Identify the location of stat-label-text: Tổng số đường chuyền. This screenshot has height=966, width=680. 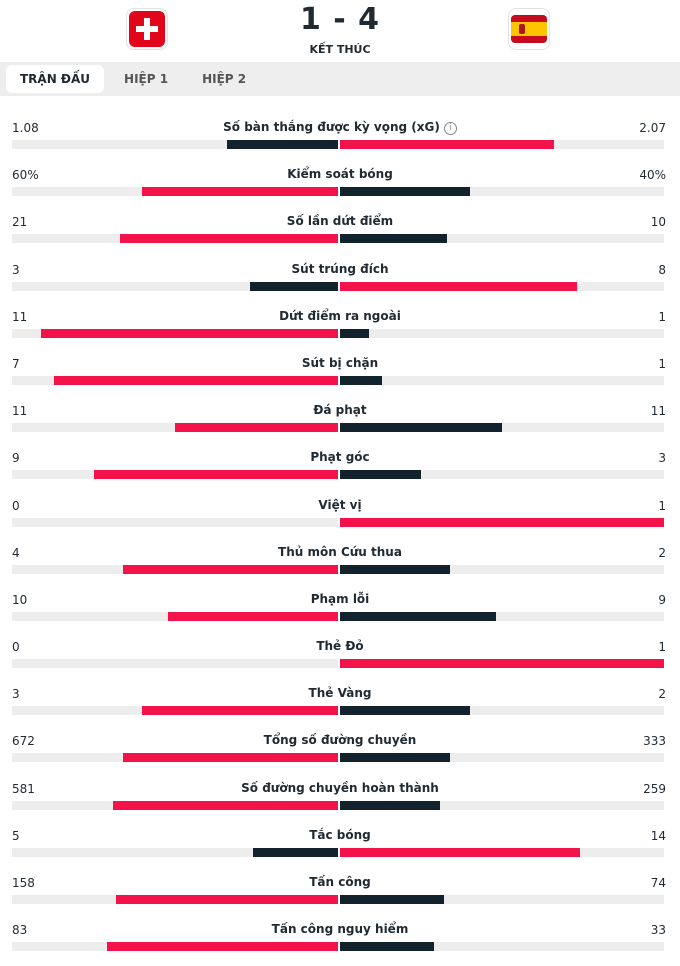
(340, 740).